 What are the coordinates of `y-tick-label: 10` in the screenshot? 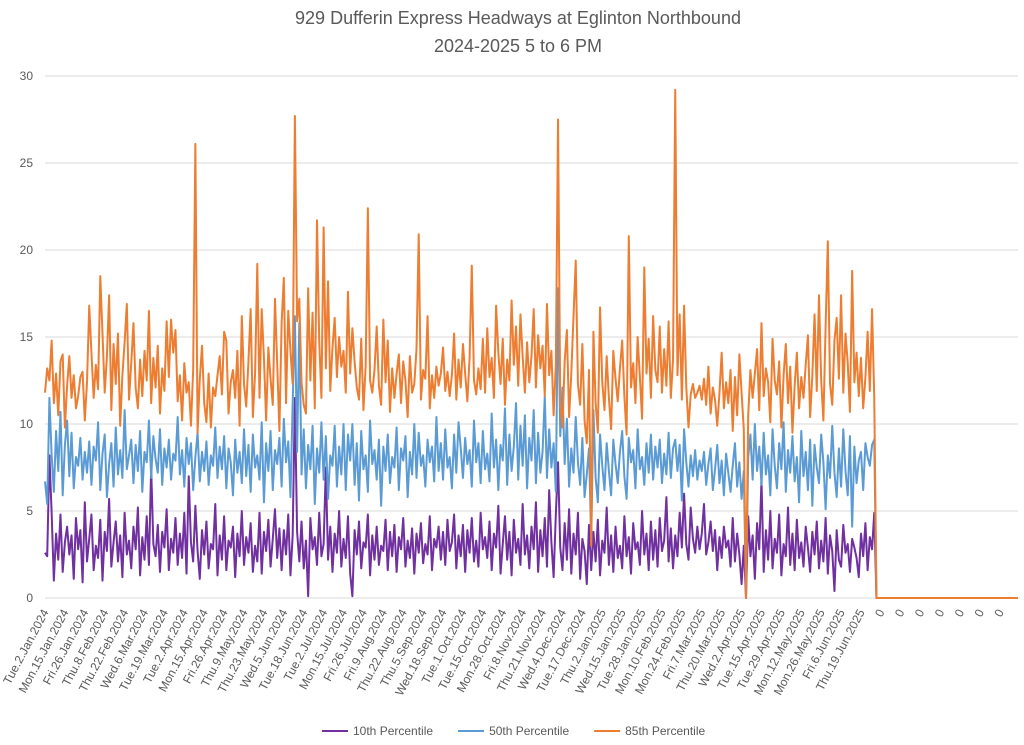 It's located at (27, 424).